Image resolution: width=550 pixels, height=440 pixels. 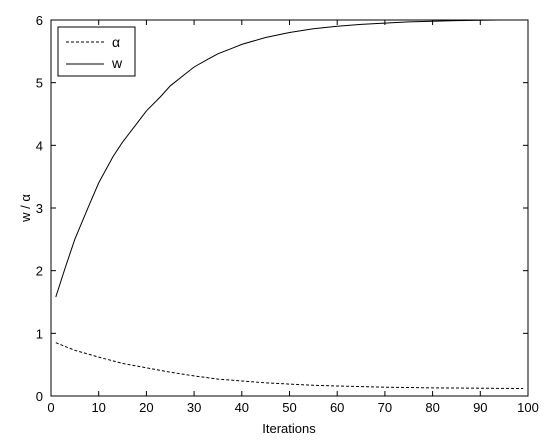 I want to click on y-tick-label: 1, so click(x=39, y=333).